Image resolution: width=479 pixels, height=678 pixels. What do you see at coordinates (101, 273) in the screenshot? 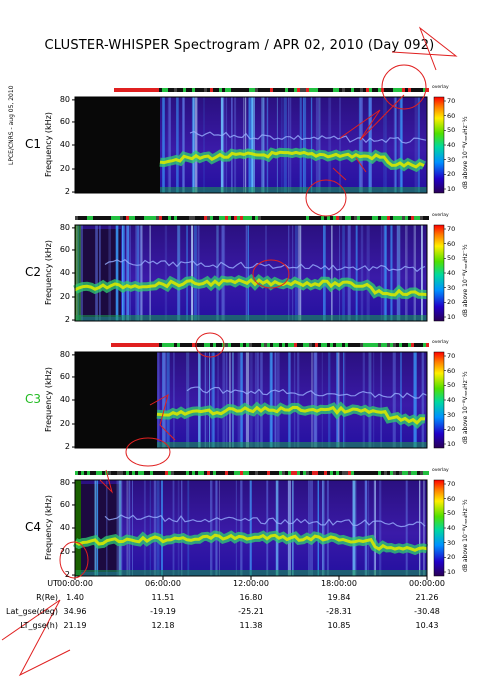
I see `early-noise-region` at bounding box center [101, 273].